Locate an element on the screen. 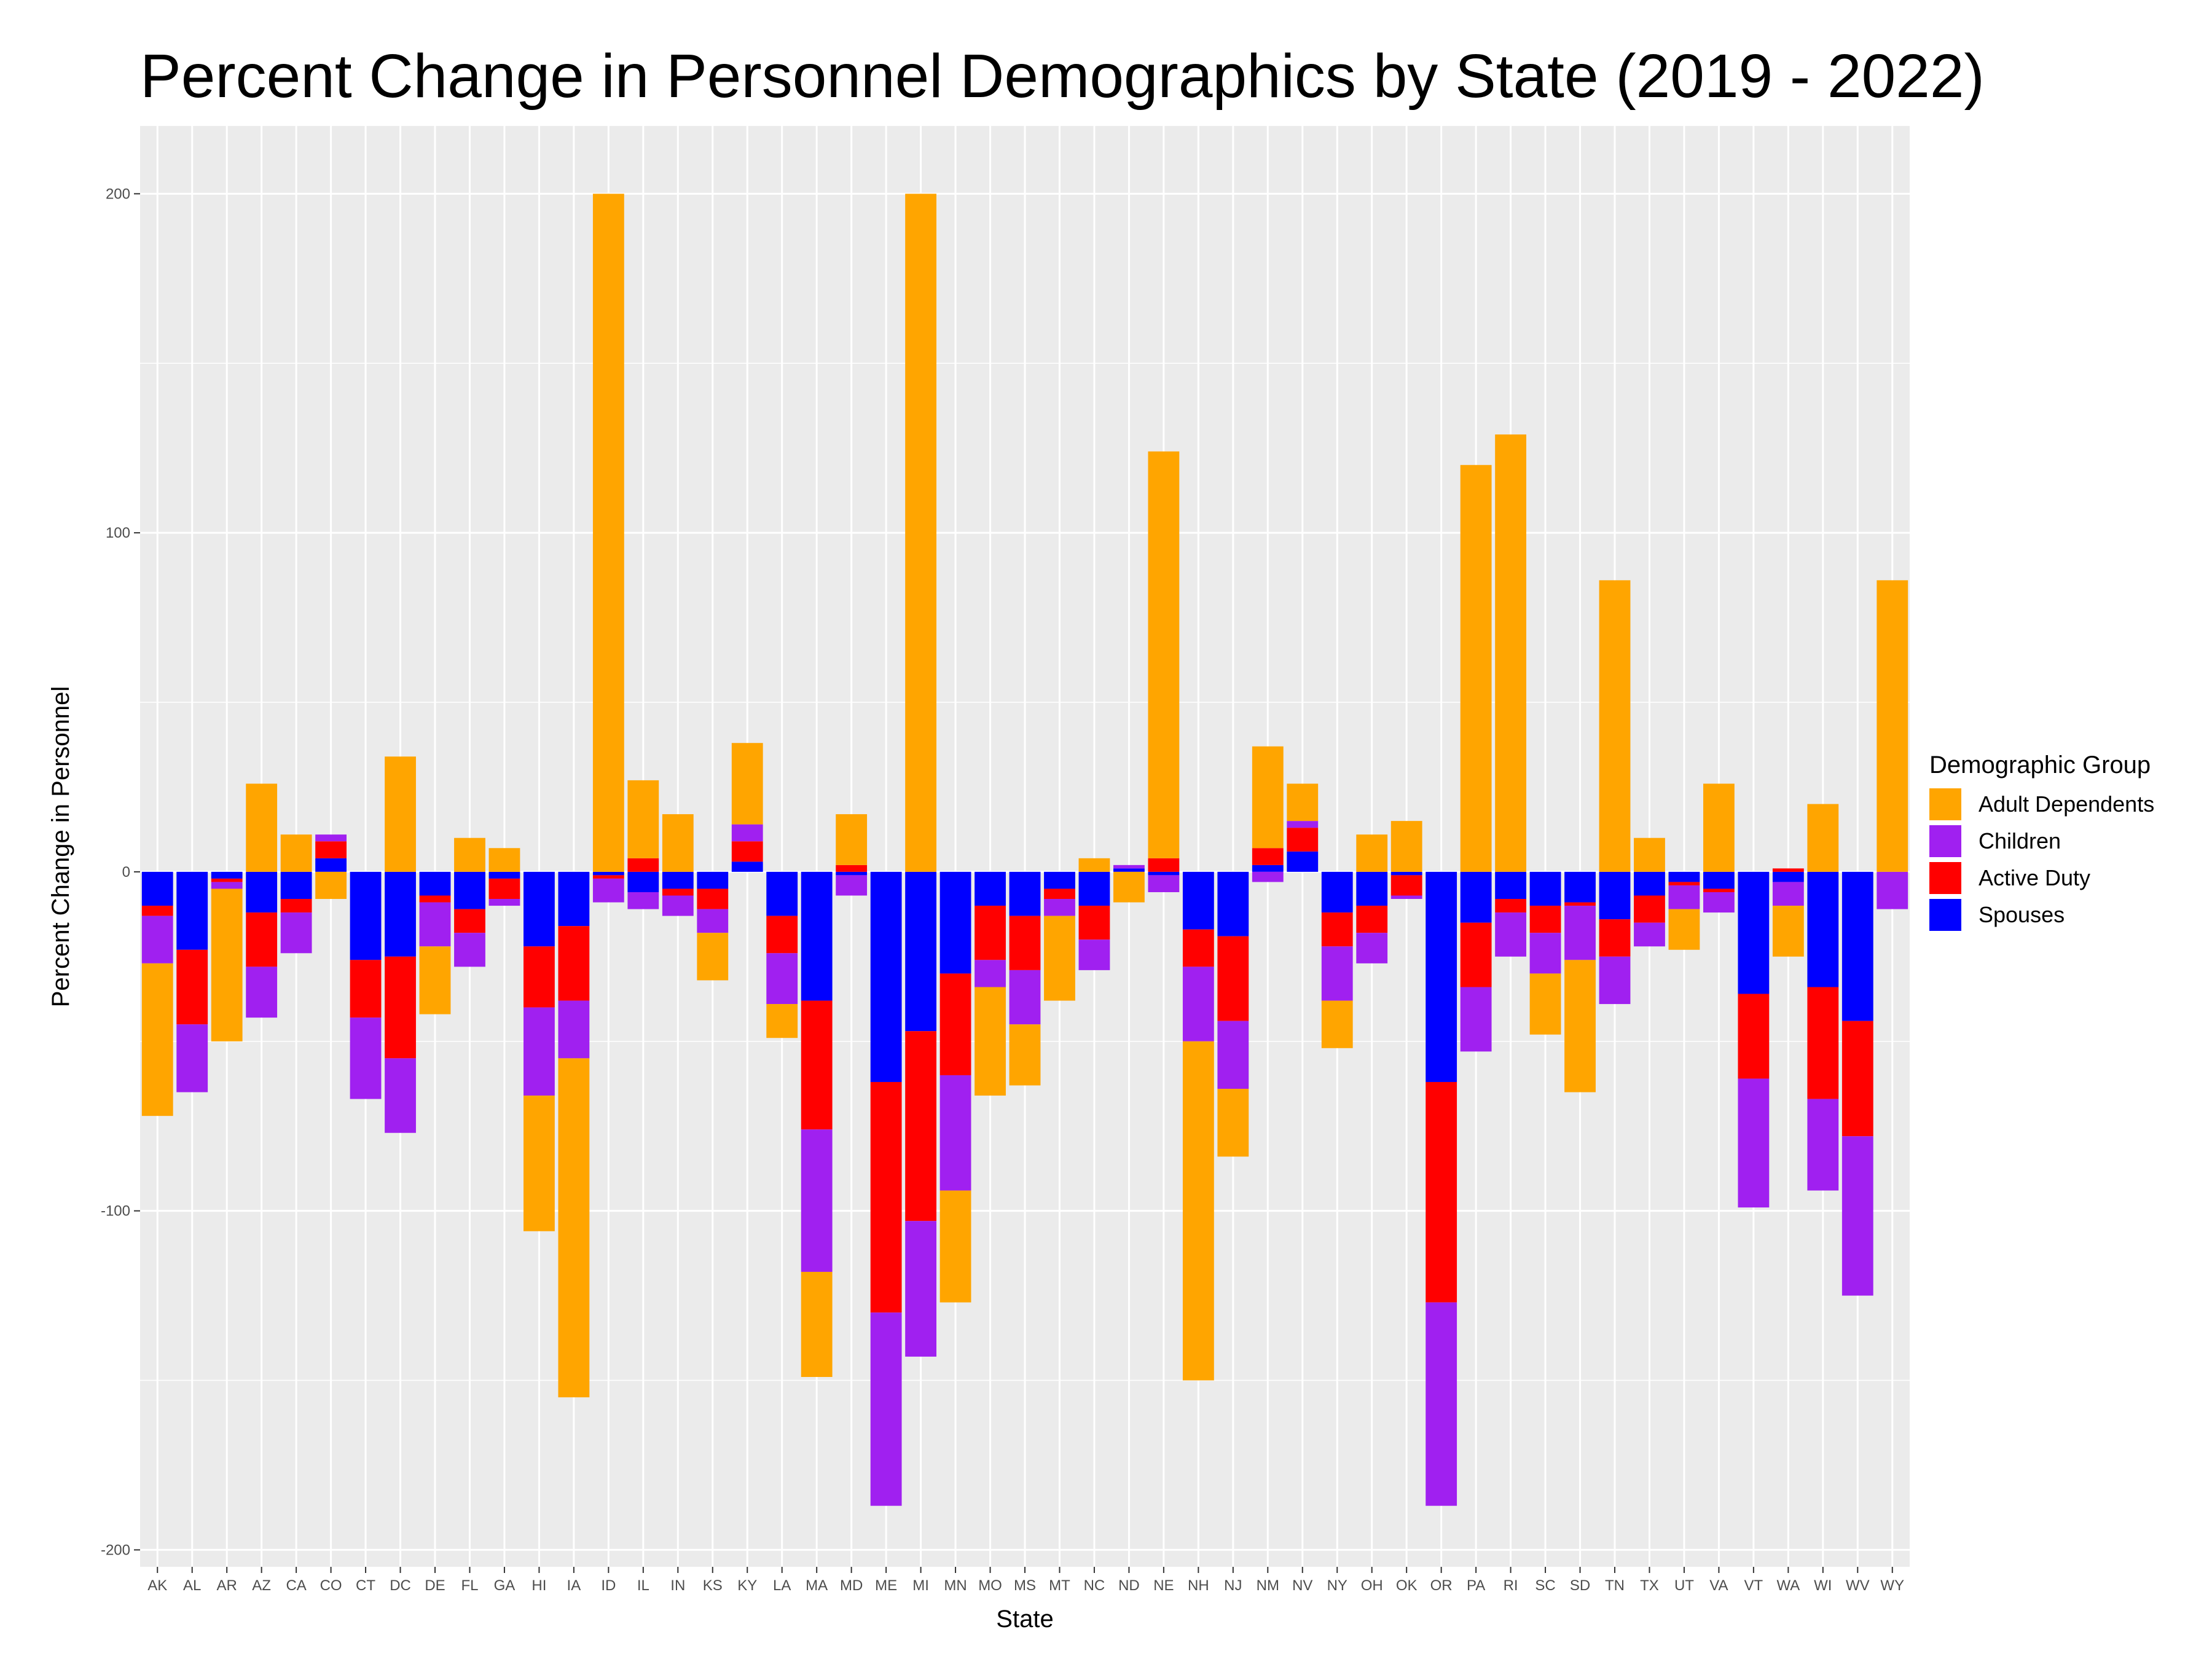 The width and height of the screenshot is (2212, 1659). bar-me-active-duty is located at coordinates (886, 1197).